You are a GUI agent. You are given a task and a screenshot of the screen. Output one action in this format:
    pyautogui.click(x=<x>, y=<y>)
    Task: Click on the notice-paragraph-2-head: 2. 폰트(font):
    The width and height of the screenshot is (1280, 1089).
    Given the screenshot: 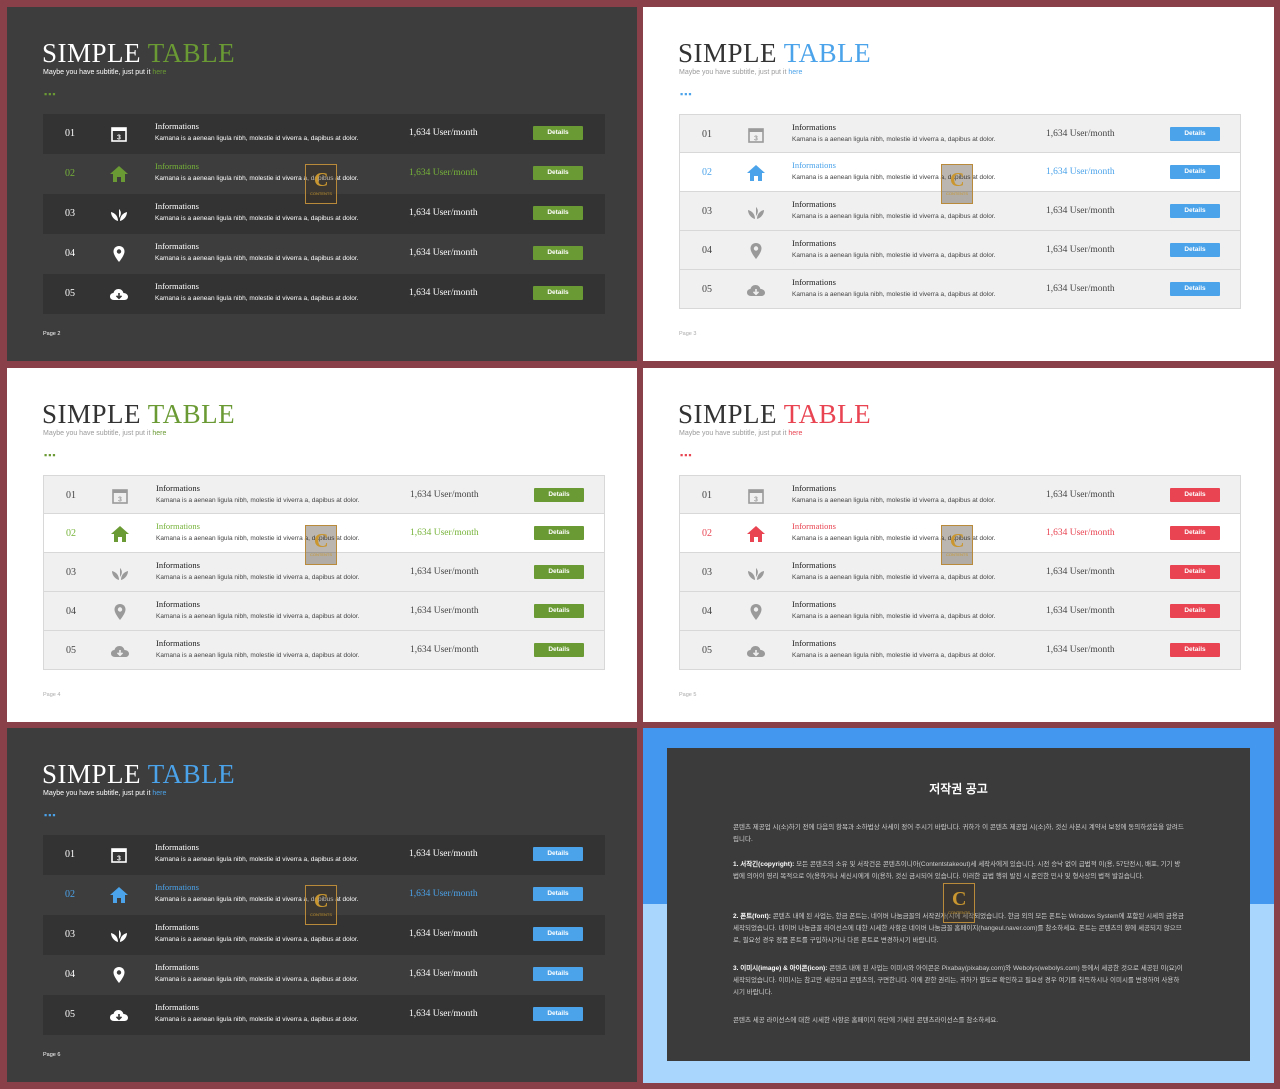 What is the action you would take?
    pyautogui.click(x=752, y=916)
    